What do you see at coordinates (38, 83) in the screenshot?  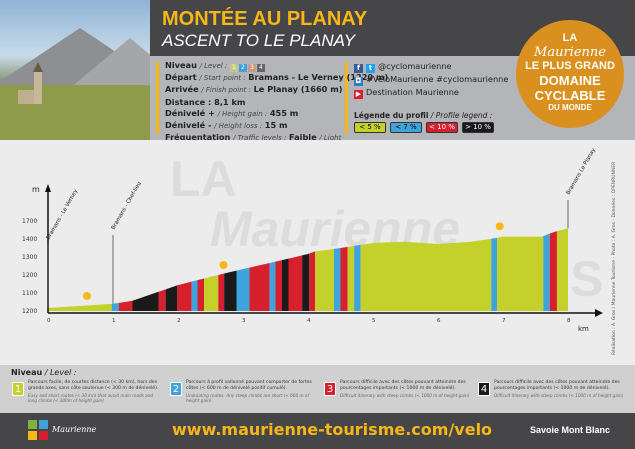 I see `church-icon` at bounding box center [38, 83].